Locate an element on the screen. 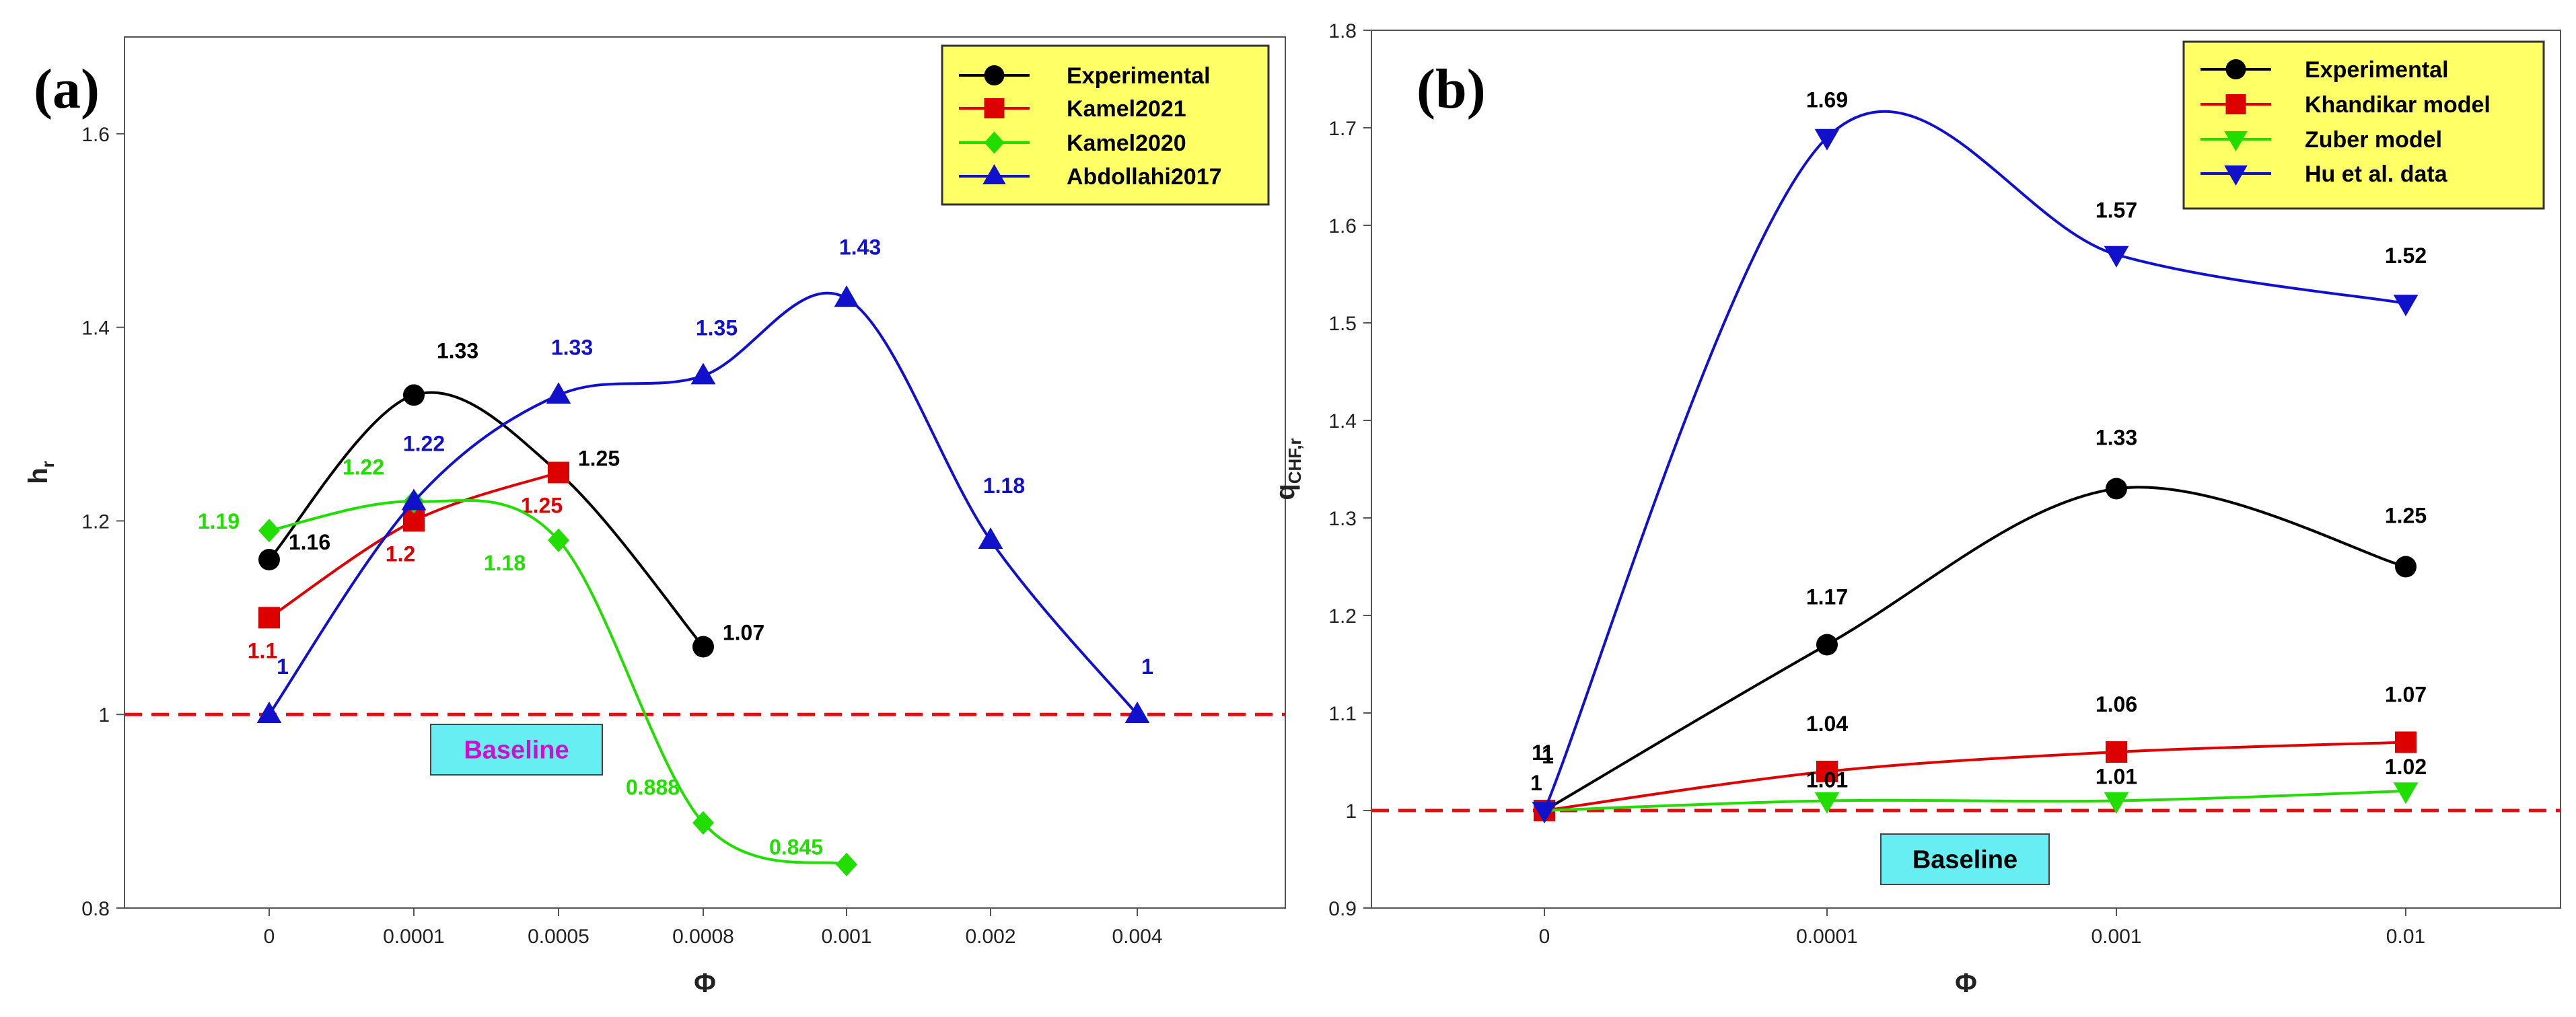  x-tick-label: 0.004 is located at coordinates (1137, 937).